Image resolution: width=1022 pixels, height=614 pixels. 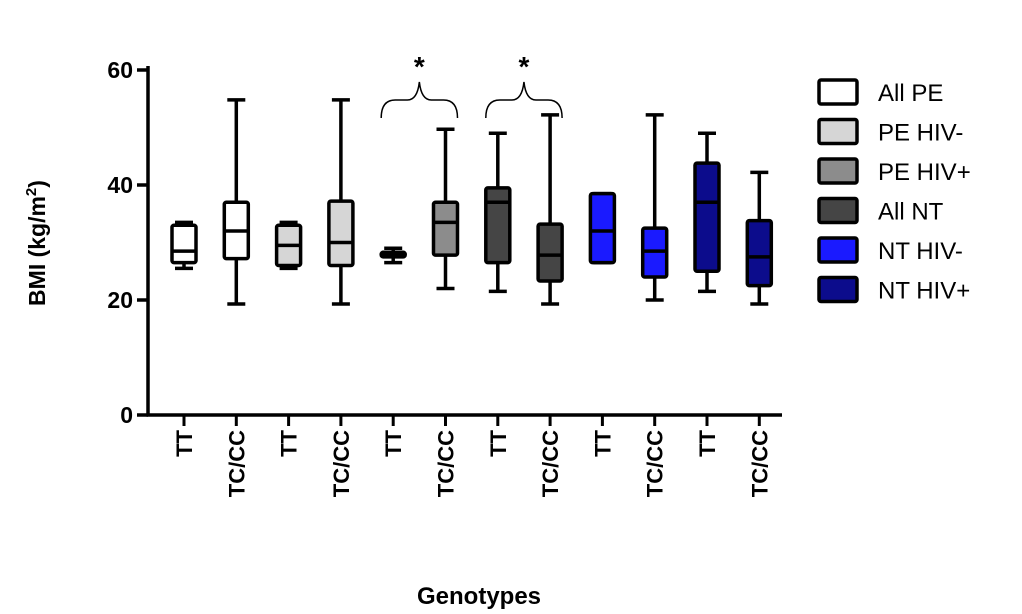 I want to click on legend-label: NT HIV+, so click(x=924, y=291).